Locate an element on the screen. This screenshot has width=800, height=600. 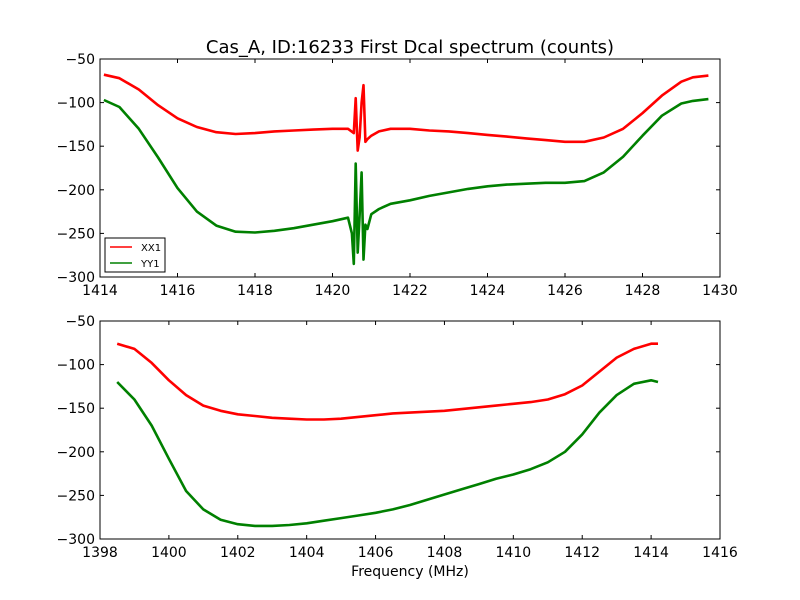
top-x-tick-label: 1414 is located at coordinates (100, 291).